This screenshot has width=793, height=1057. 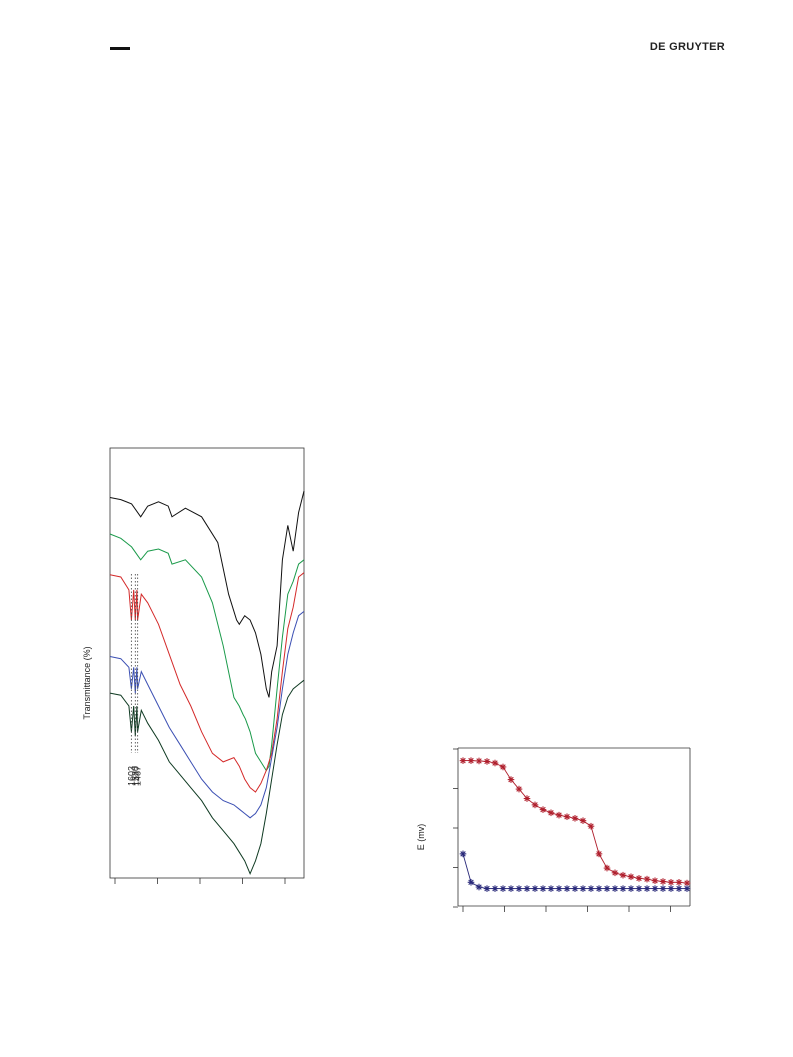 I want to click on plot-frame, so click(x=207, y=663).